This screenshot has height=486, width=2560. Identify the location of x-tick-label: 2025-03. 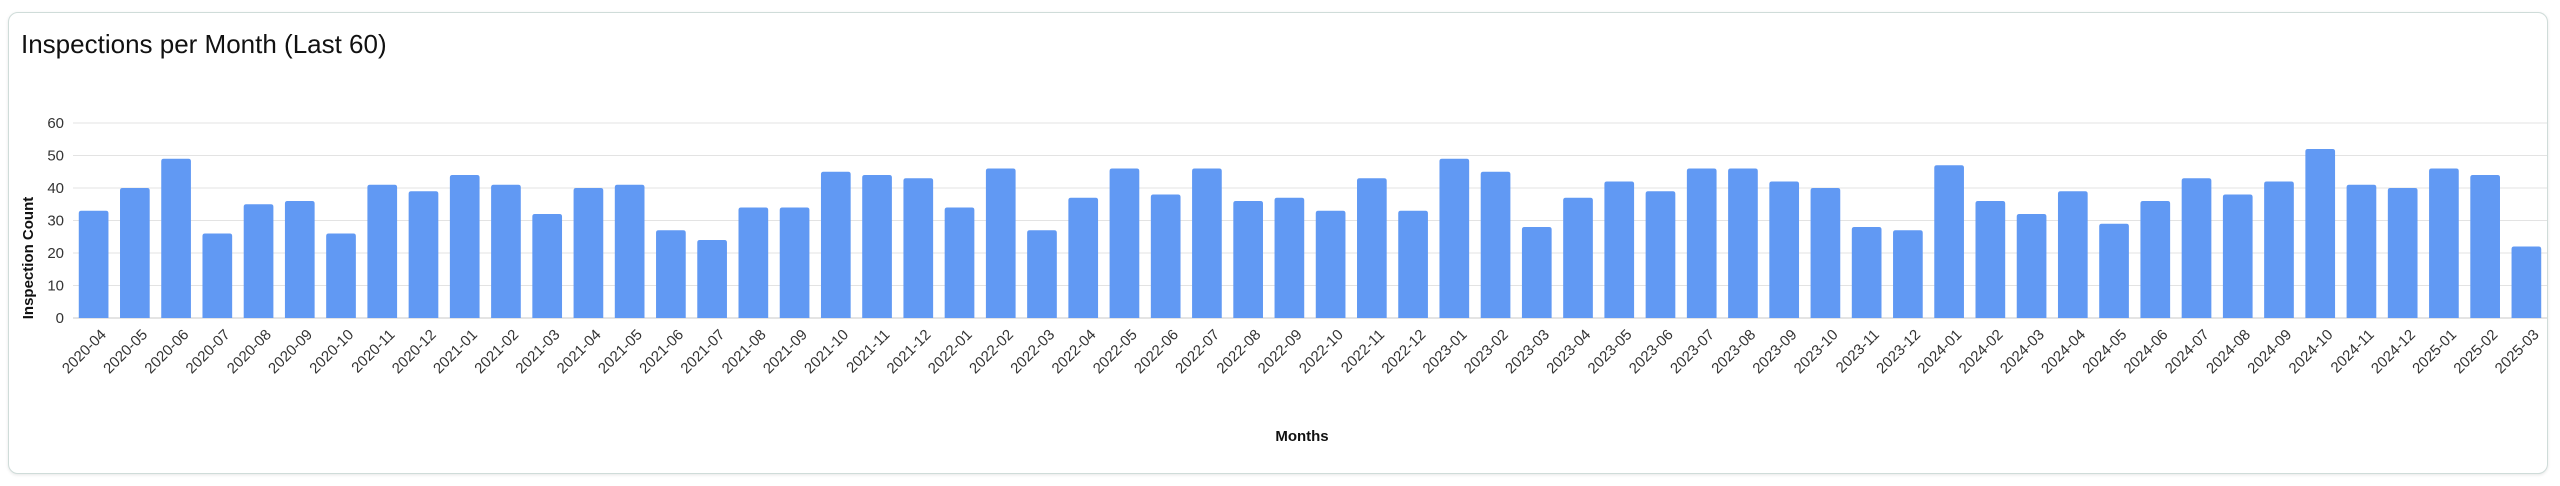
(2517, 351).